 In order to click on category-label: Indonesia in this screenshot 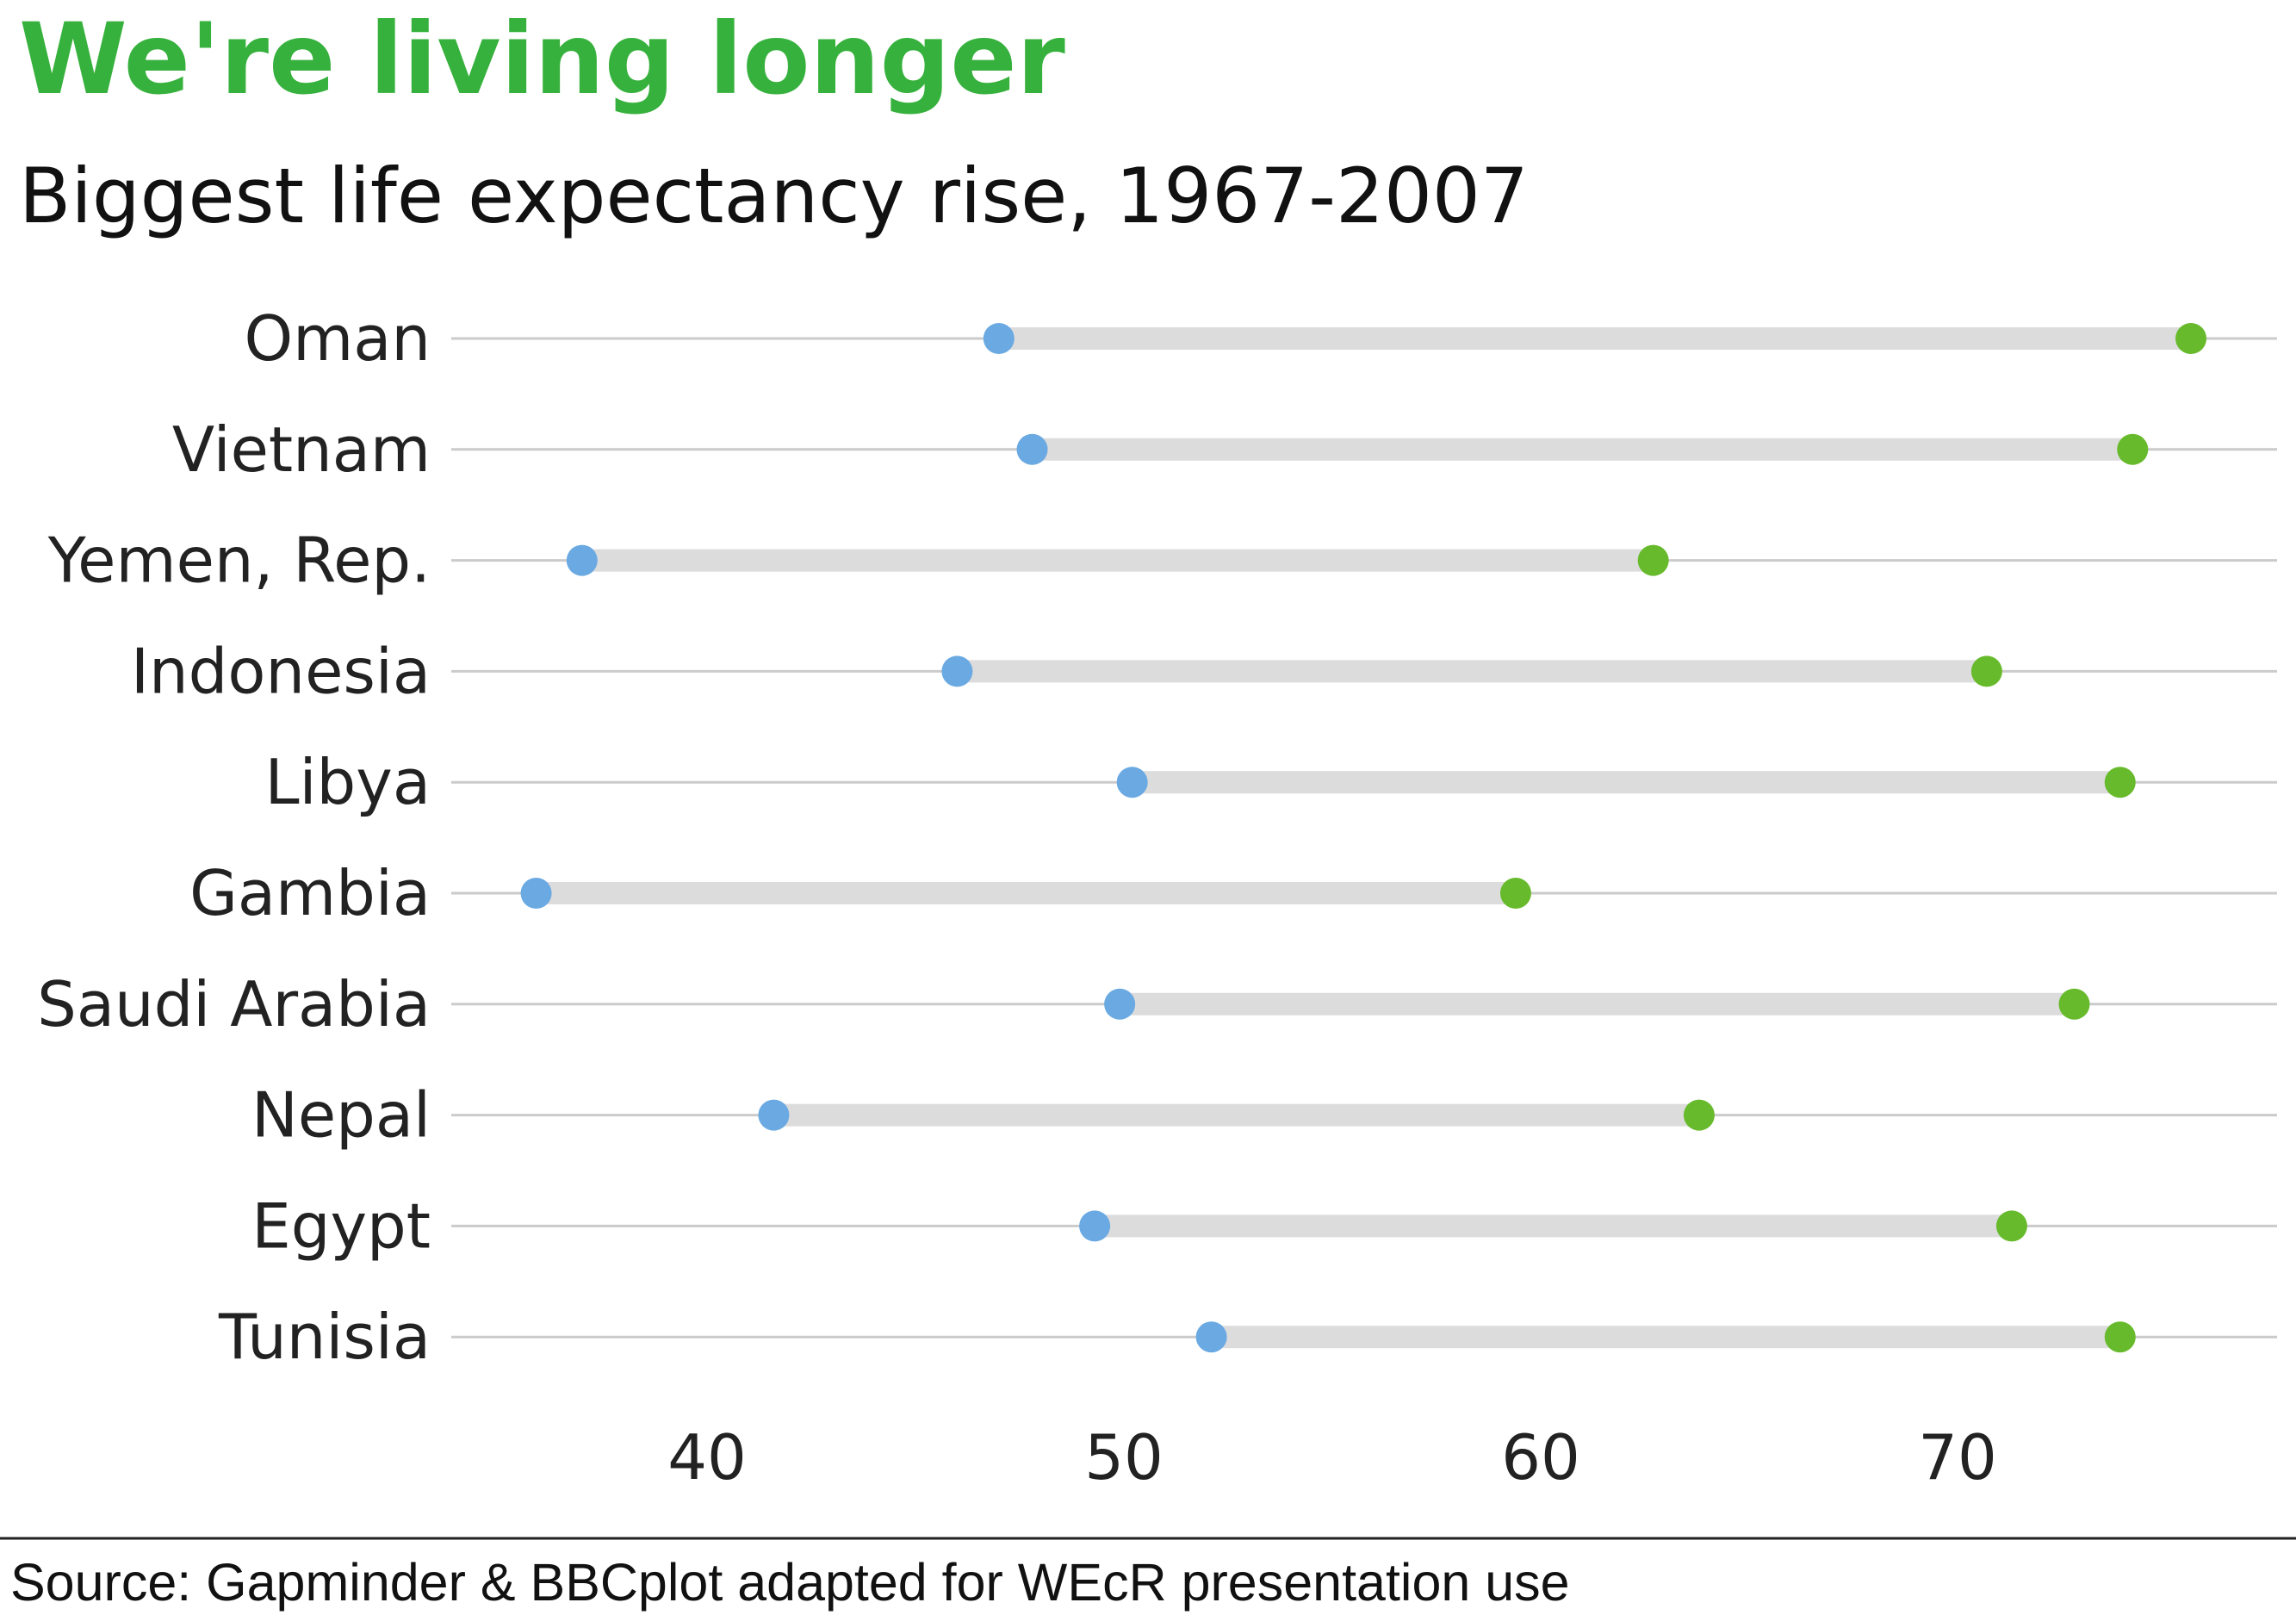, I will do `click(281, 671)`.